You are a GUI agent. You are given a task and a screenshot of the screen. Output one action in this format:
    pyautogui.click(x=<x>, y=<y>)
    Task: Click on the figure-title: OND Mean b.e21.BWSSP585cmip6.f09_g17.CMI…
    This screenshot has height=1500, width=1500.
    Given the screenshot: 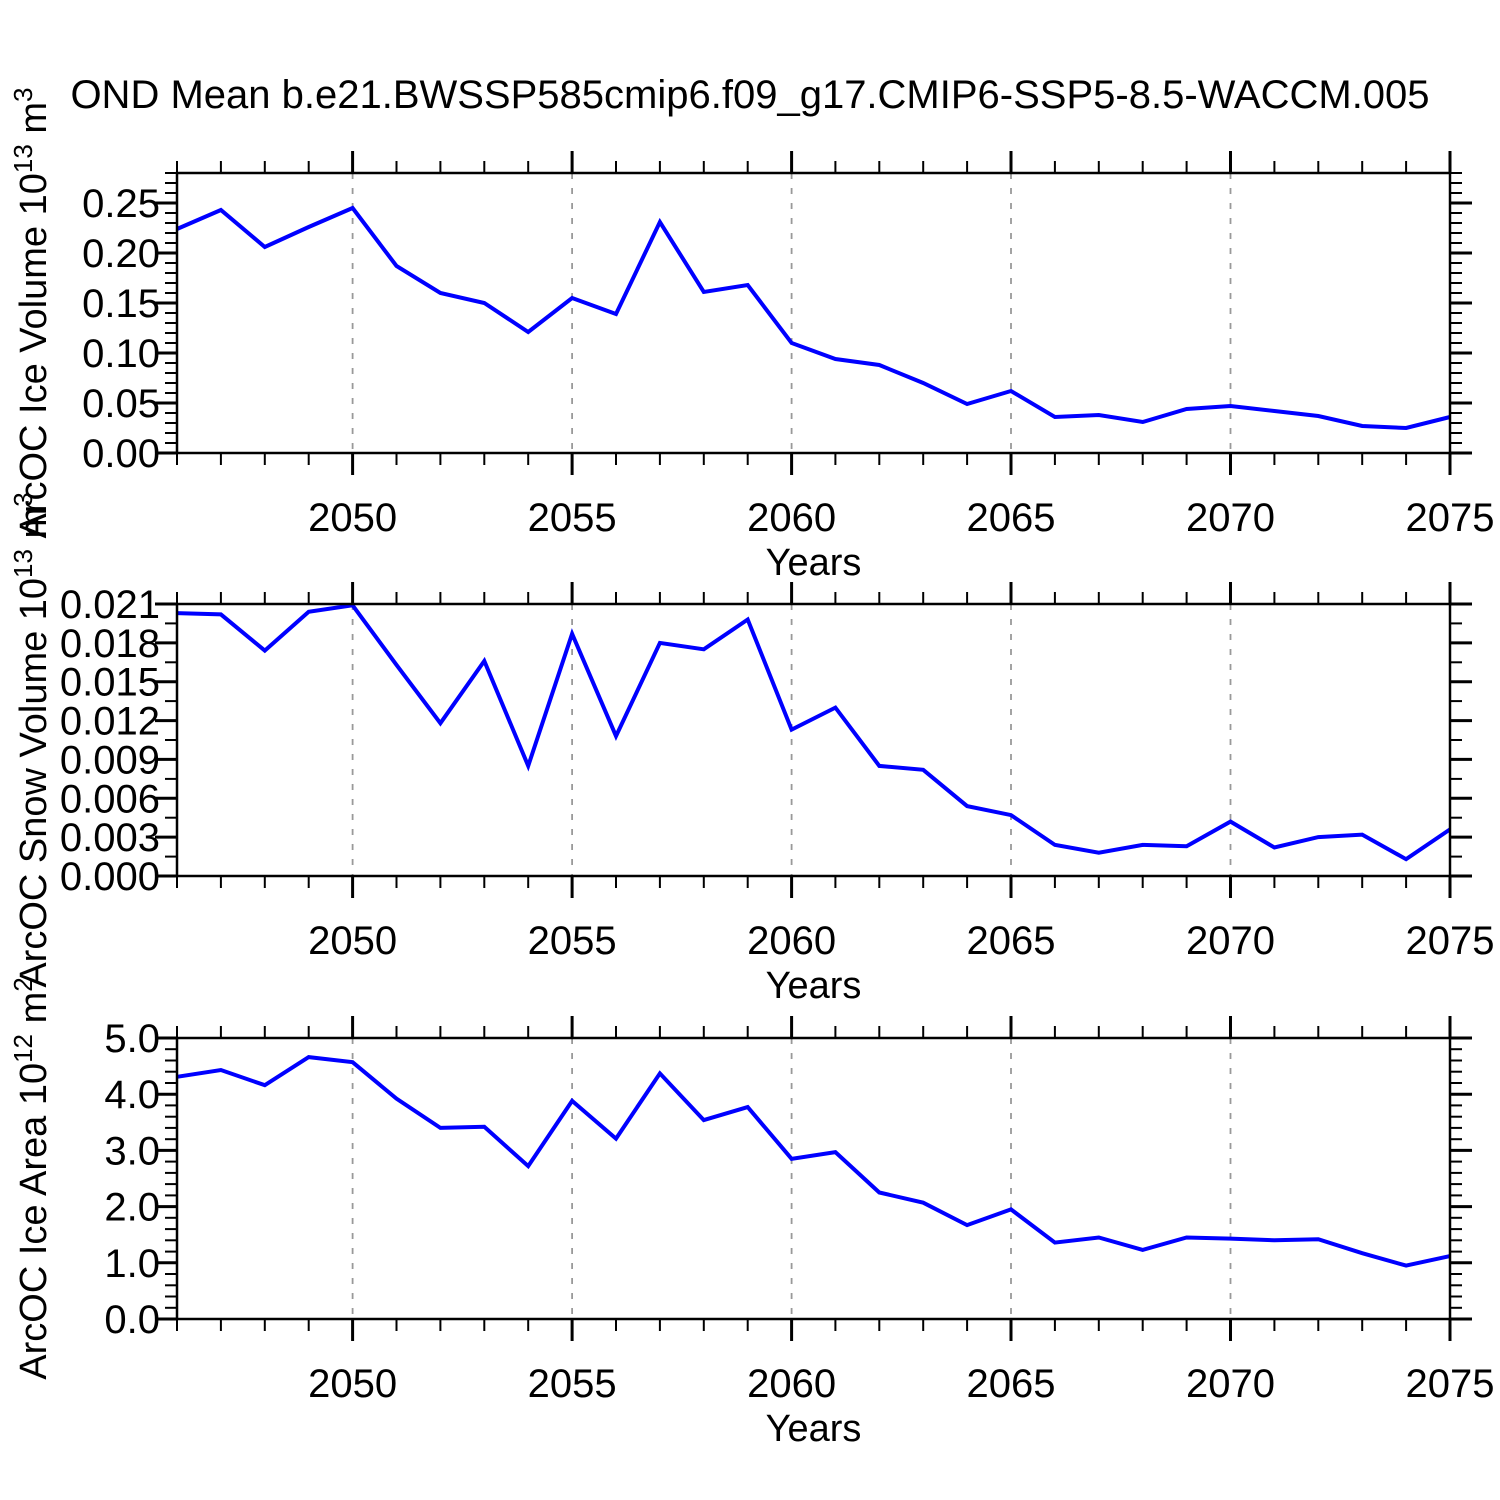 What is the action you would take?
    pyautogui.click(x=749, y=95)
    